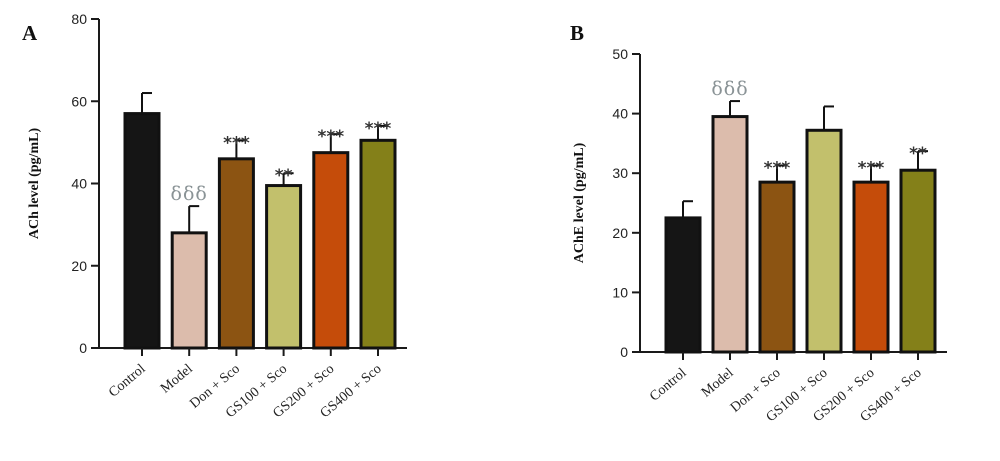 The width and height of the screenshot is (1000, 461). I want to click on y-tick-label: 10, so click(620, 292).